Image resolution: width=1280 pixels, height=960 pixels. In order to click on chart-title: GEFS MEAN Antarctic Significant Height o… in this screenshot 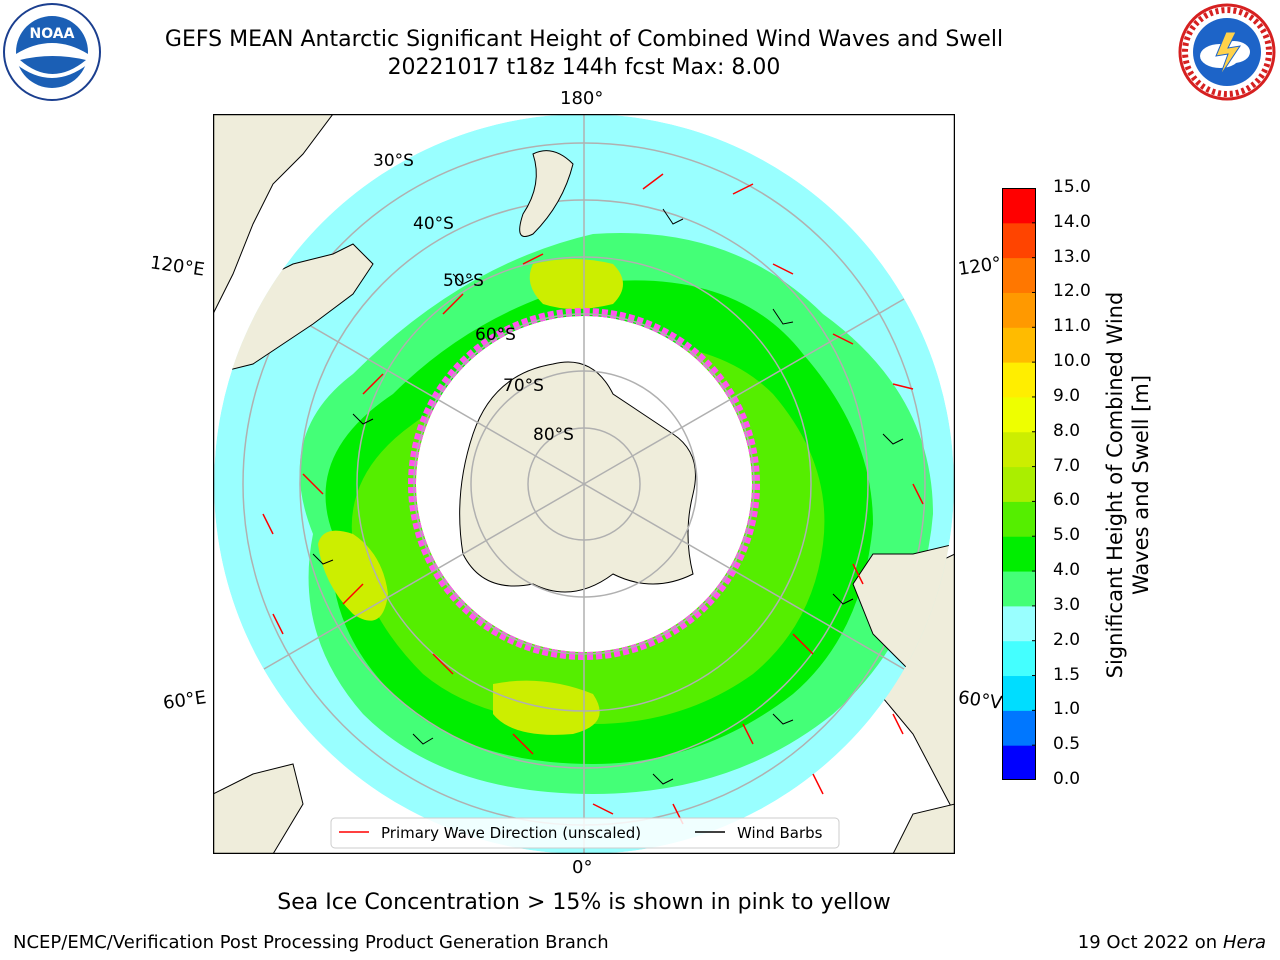, I will do `click(584, 39)`.